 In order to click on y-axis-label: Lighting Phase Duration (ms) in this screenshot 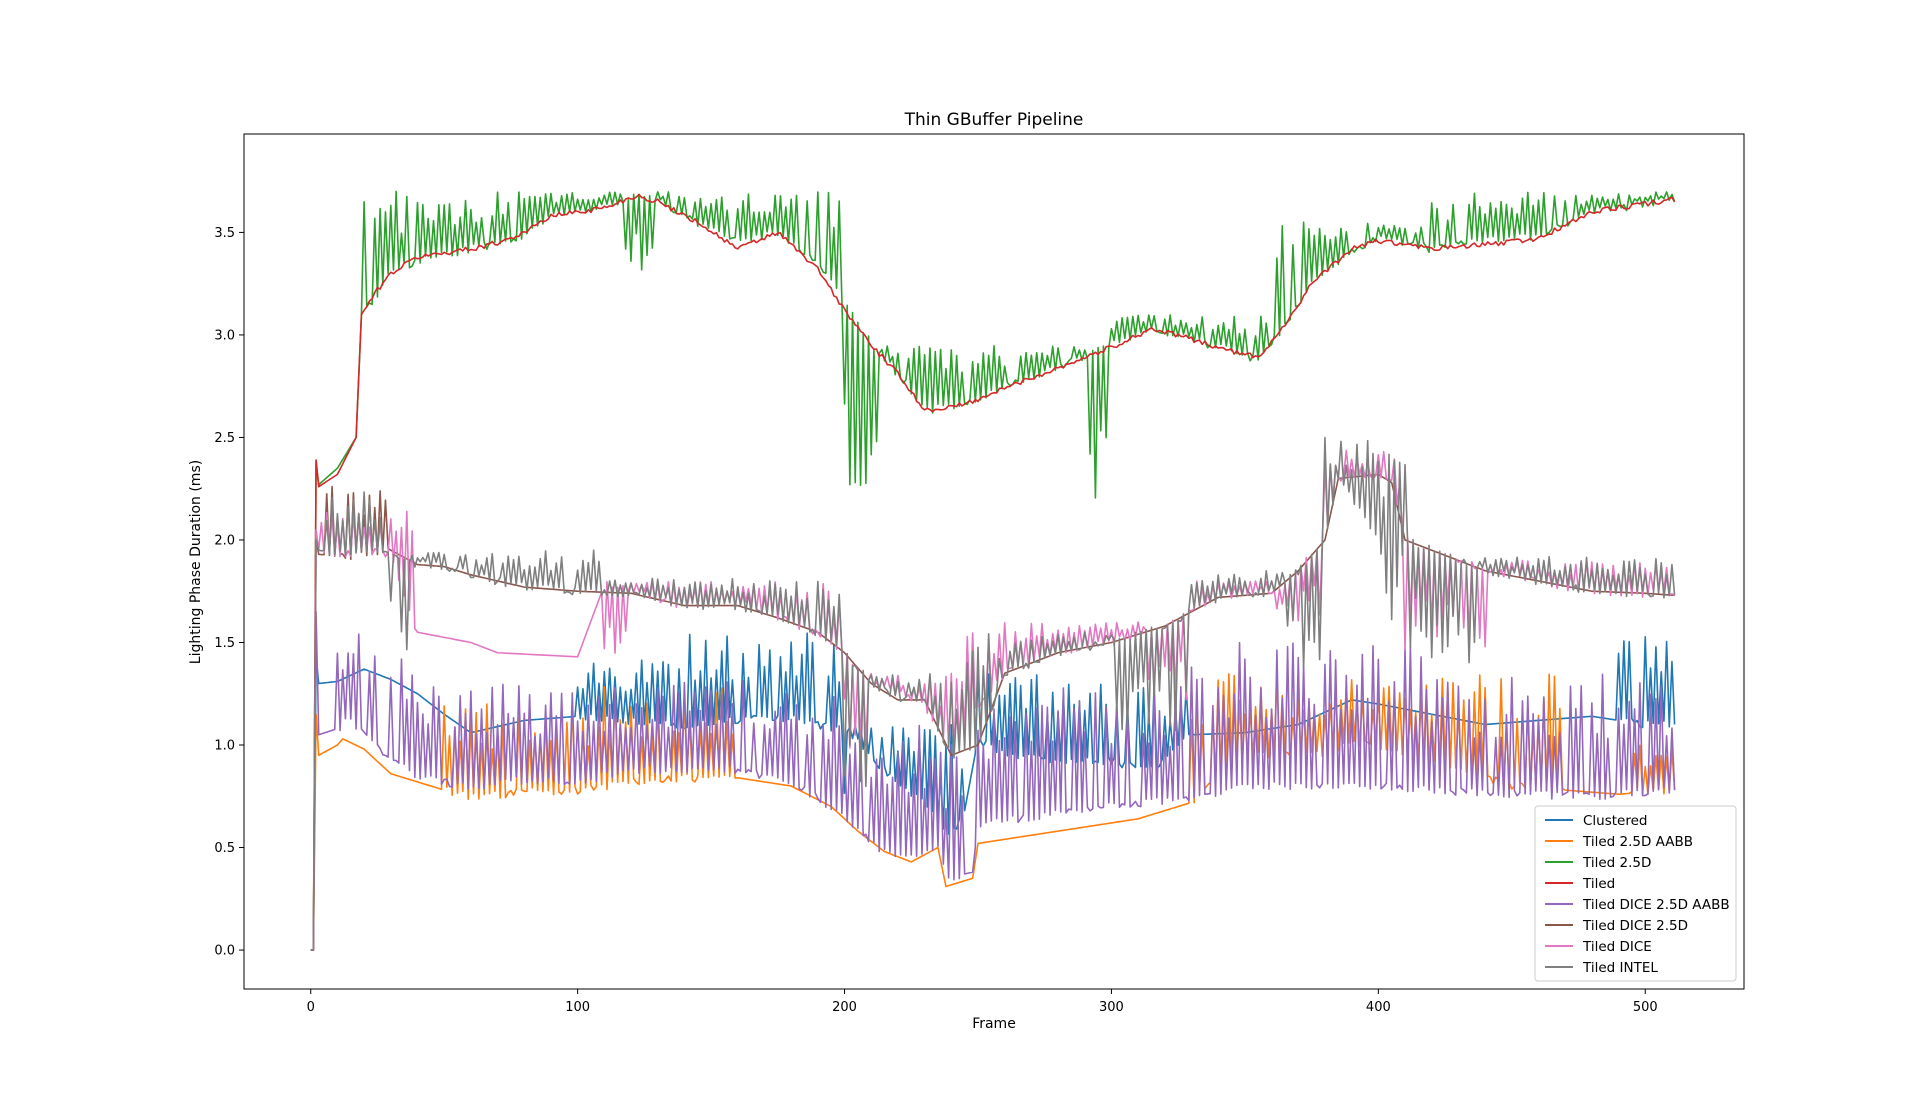, I will do `click(196, 562)`.